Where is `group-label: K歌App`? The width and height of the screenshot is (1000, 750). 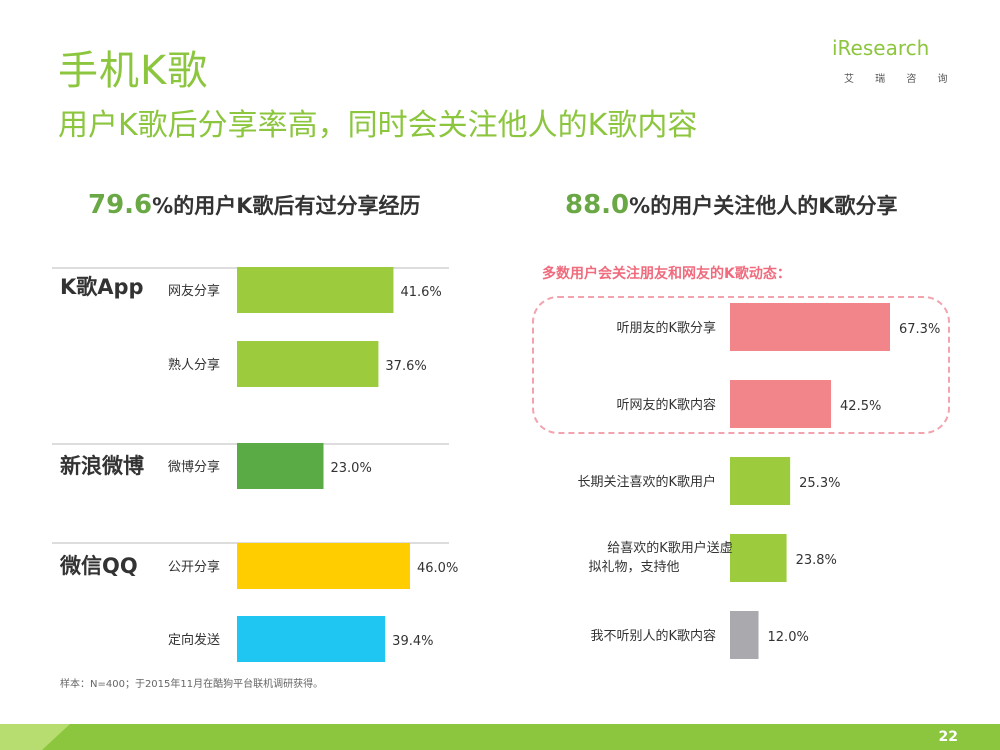 group-label: K歌App is located at coordinates (102, 287).